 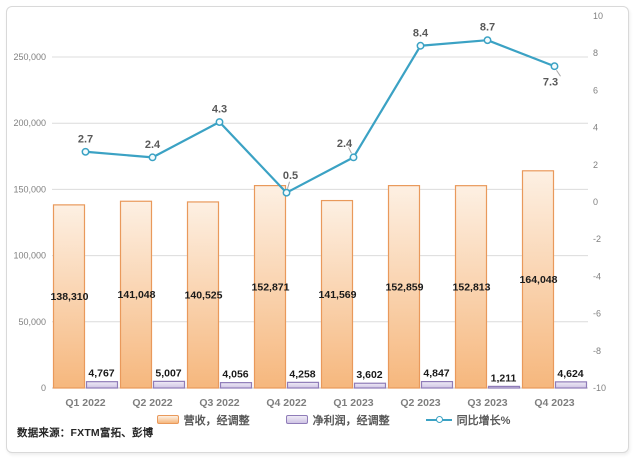 I want to click on x-axis-category-label: Q3 2023, so click(x=487, y=403).